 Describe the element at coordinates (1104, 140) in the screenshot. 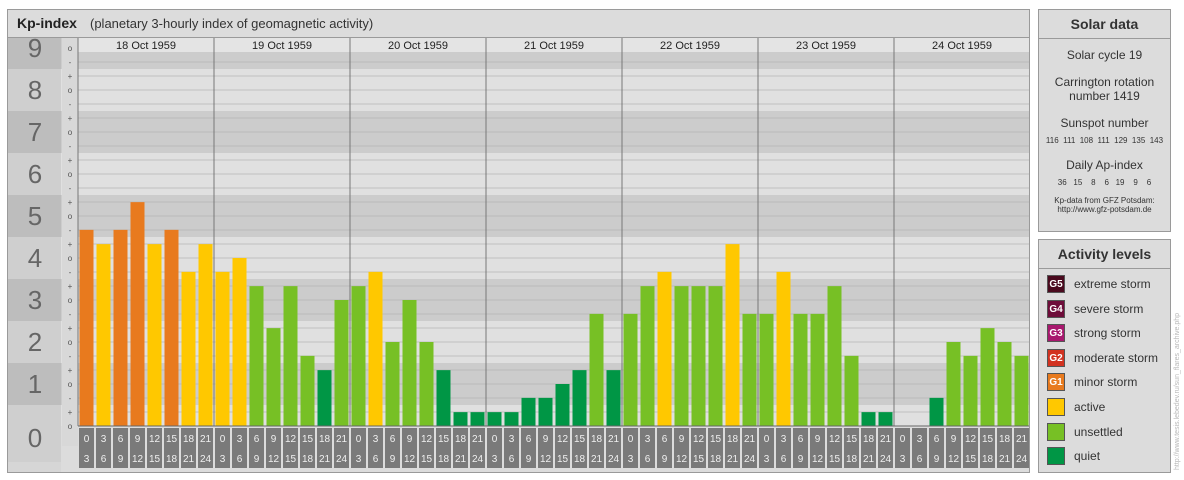

I see `sunspot-values: 116 111 108 111 129 135 143` at that location.